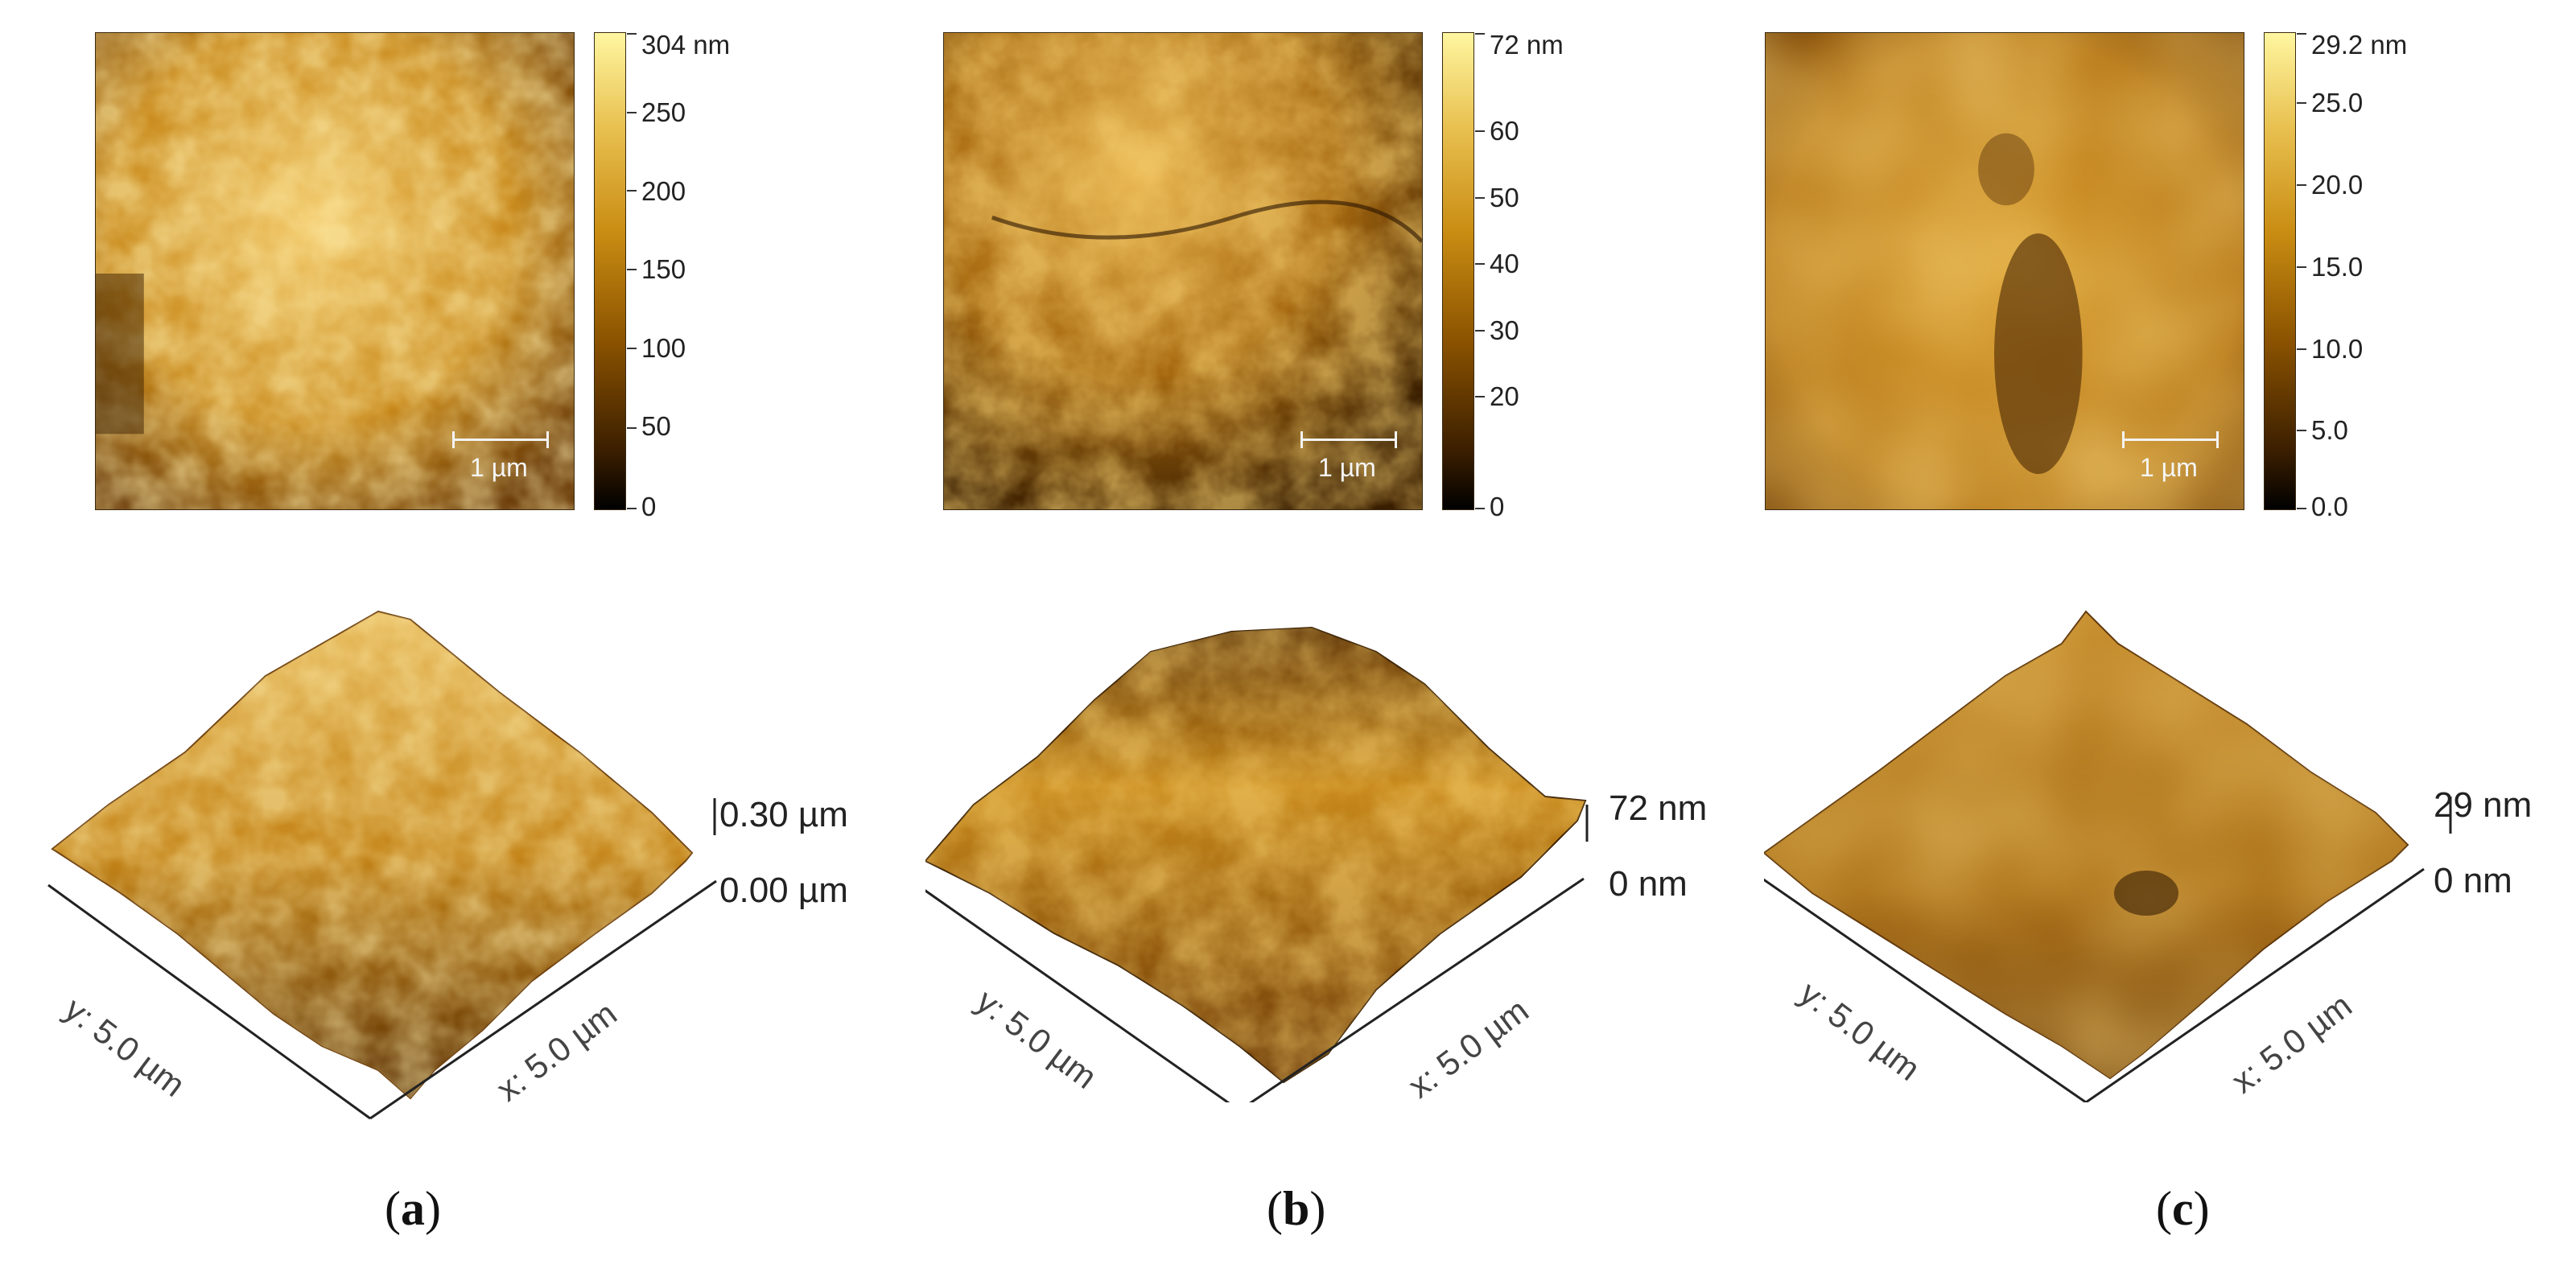 The width and height of the screenshot is (2576, 1285). I want to click on z-max-label: 0.30 µm, so click(783, 814).